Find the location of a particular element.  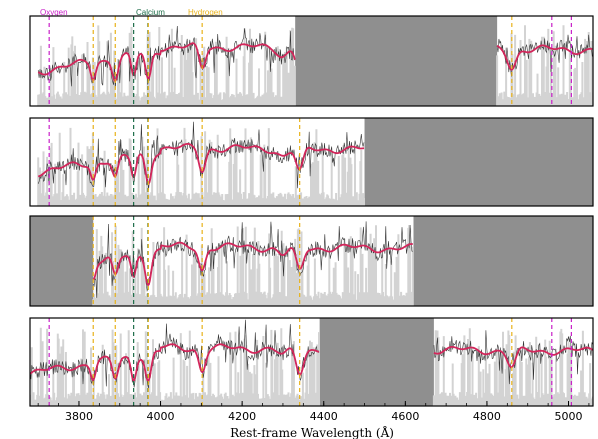

legend-calcium: Calcium is located at coordinates (150, 12).